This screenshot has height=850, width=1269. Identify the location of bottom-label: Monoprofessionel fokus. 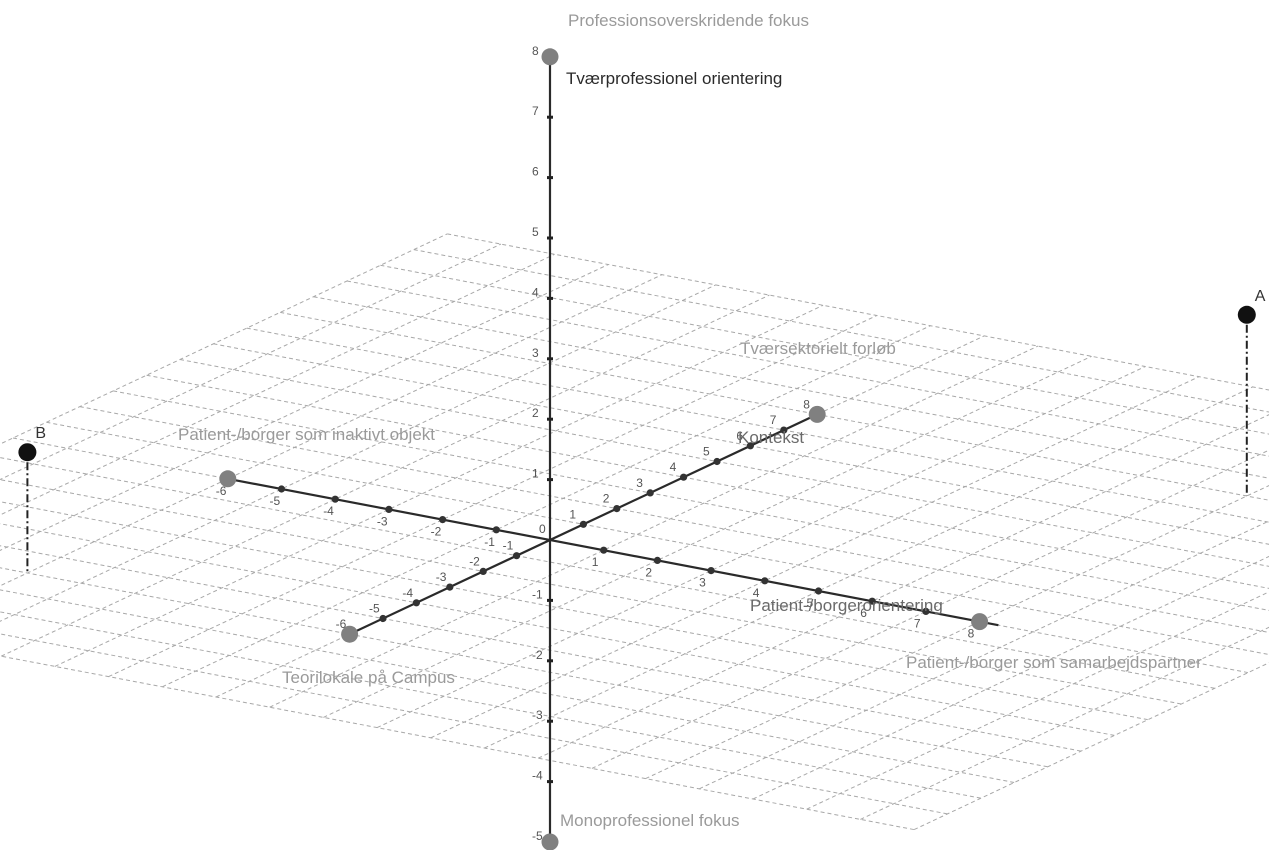
(650, 820).